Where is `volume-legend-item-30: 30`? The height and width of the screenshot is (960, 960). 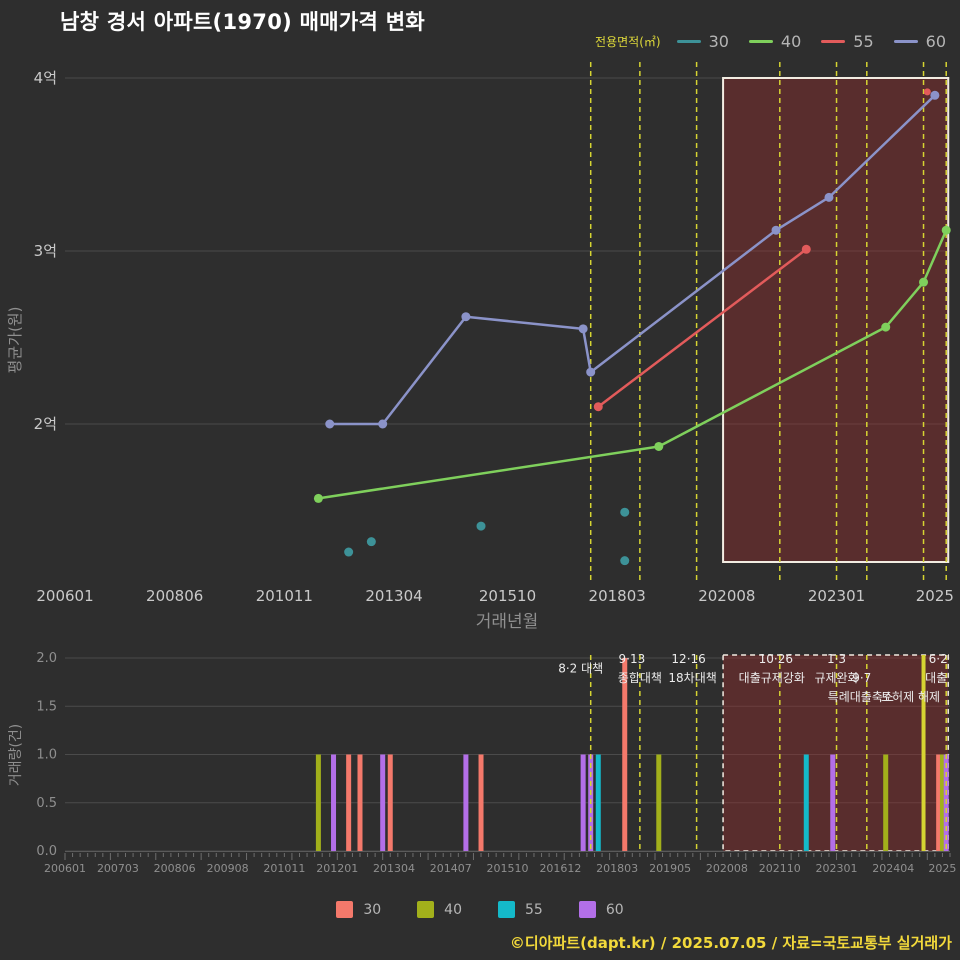 volume-legend-item-30: 30 is located at coordinates (358, 909).